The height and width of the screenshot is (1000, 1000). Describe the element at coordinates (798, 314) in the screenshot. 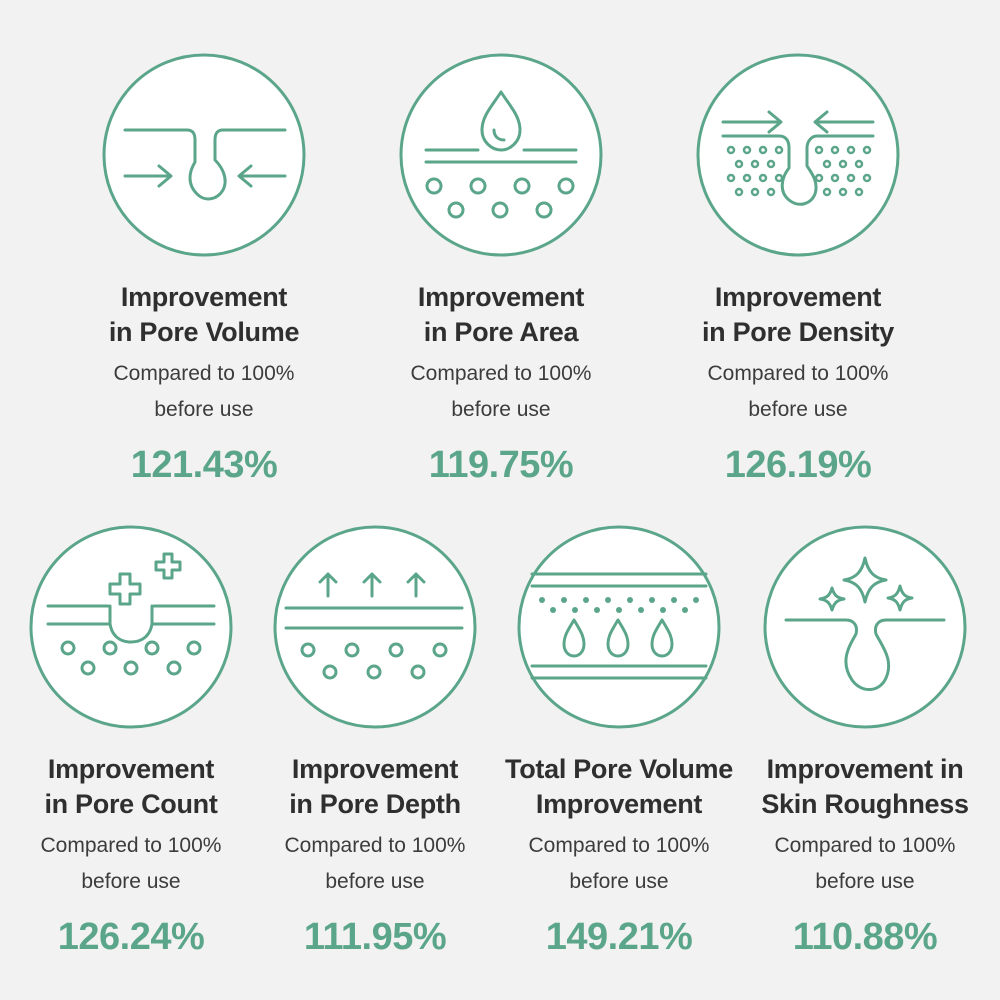

I see `metric-title: Improvement in Pore Density` at that location.